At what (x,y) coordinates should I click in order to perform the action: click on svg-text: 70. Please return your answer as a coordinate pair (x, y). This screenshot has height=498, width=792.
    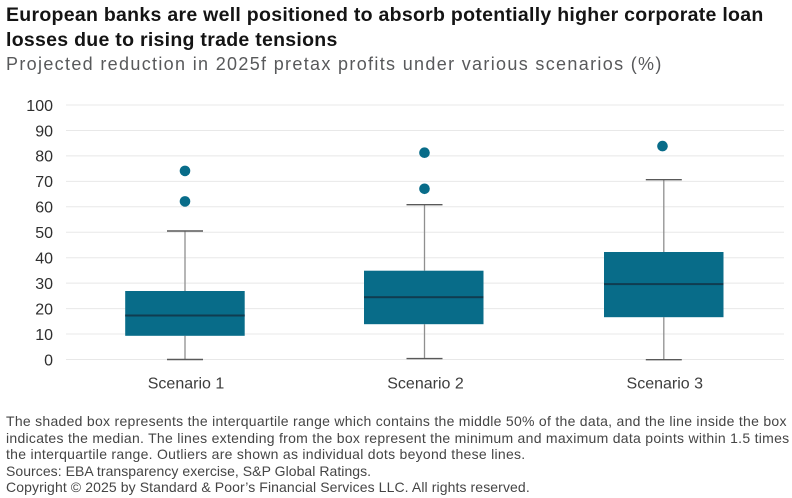
    Looking at the image, I should click on (44, 182).